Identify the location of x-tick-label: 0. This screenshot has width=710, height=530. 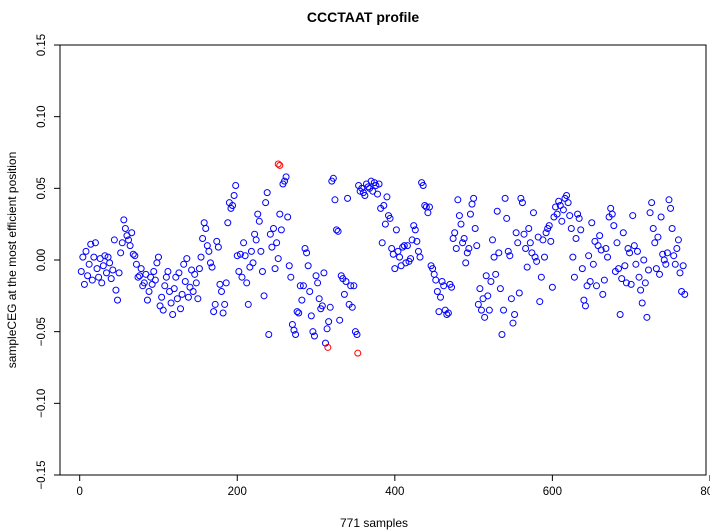
(79, 492).